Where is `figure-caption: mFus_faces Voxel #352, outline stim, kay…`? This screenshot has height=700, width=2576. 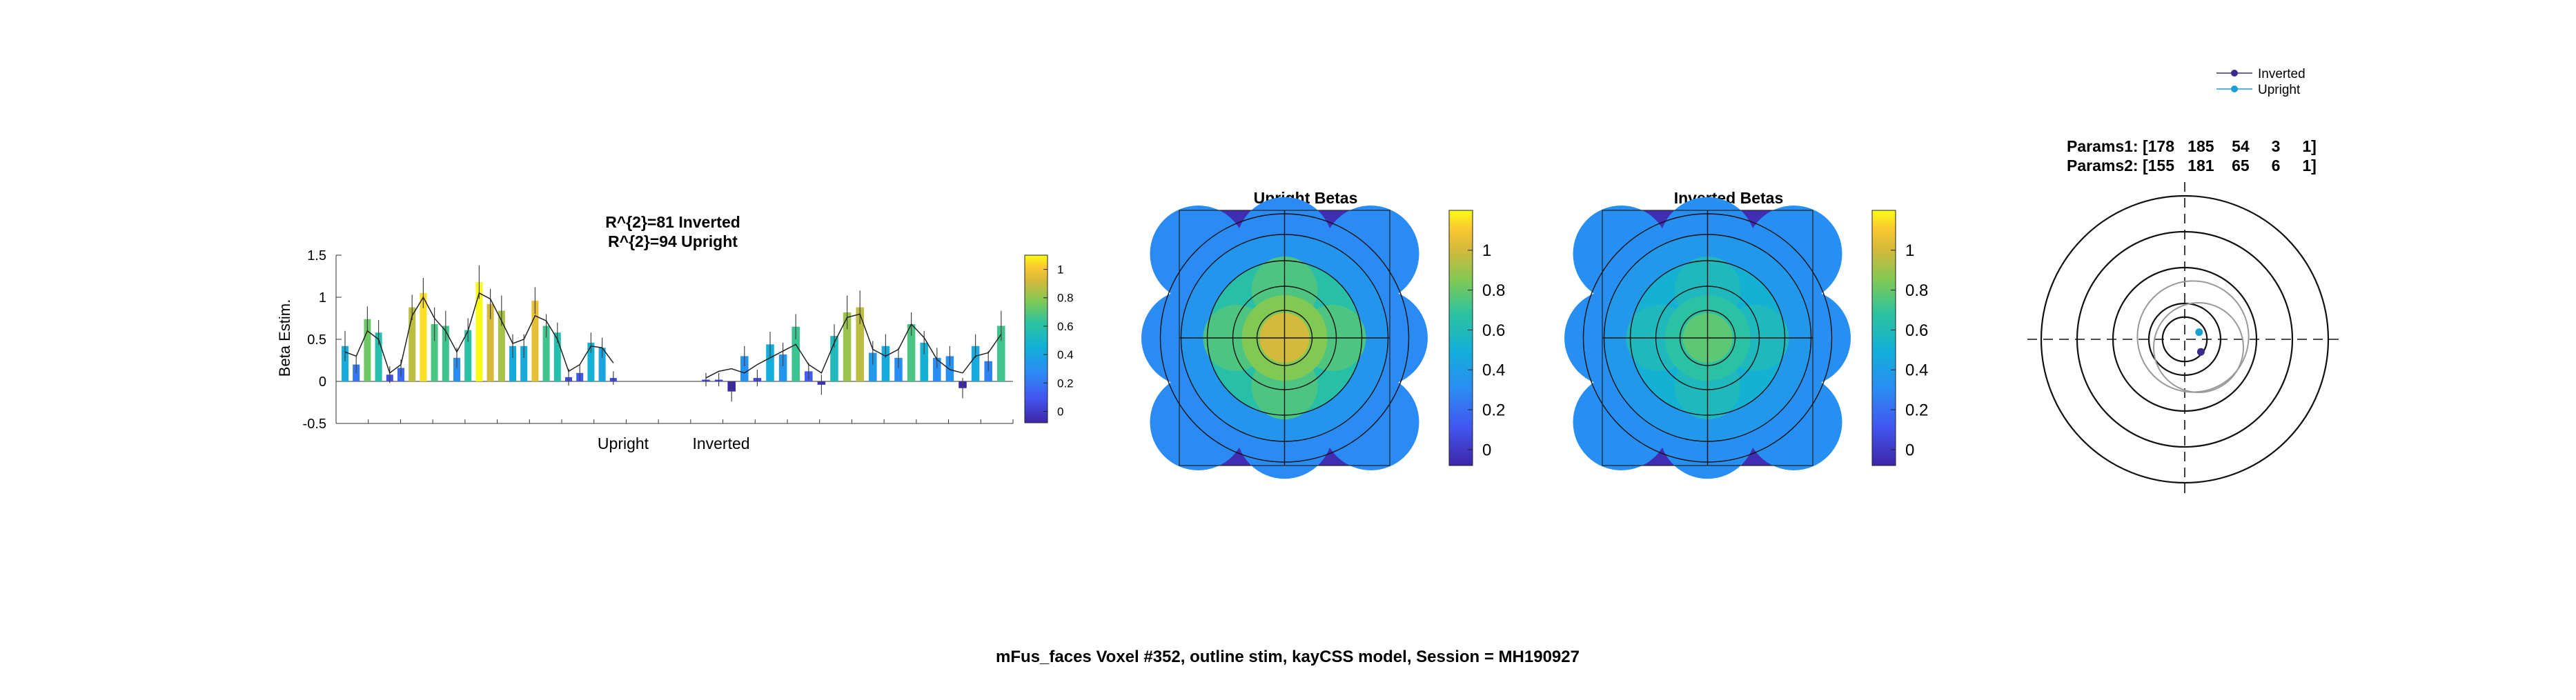 figure-caption: mFus_faces Voxel #352, outline stim, kay… is located at coordinates (1288, 657).